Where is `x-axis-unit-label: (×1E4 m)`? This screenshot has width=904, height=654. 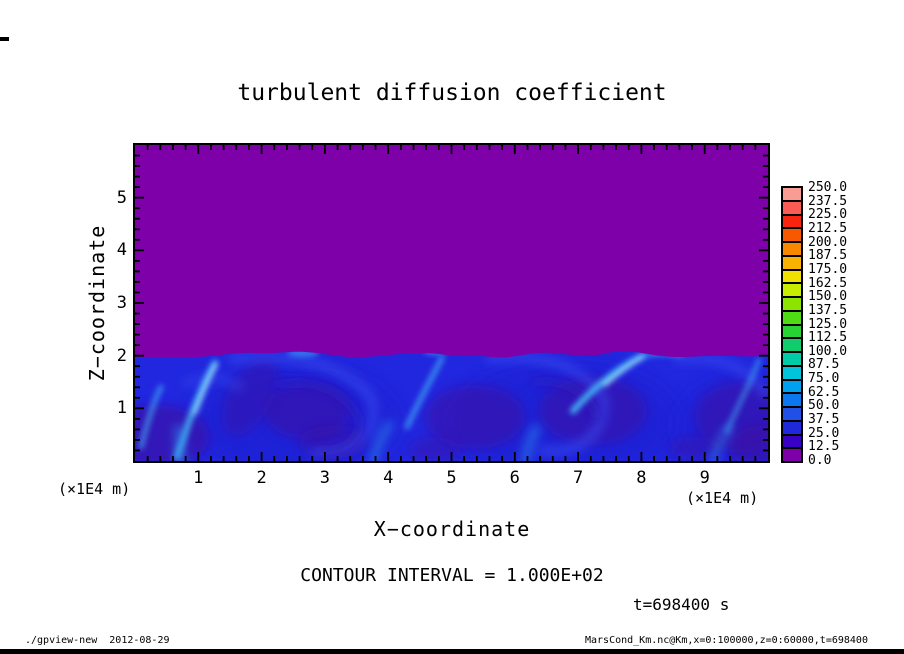 x-axis-unit-label: (×1E4 m) is located at coordinates (722, 498).